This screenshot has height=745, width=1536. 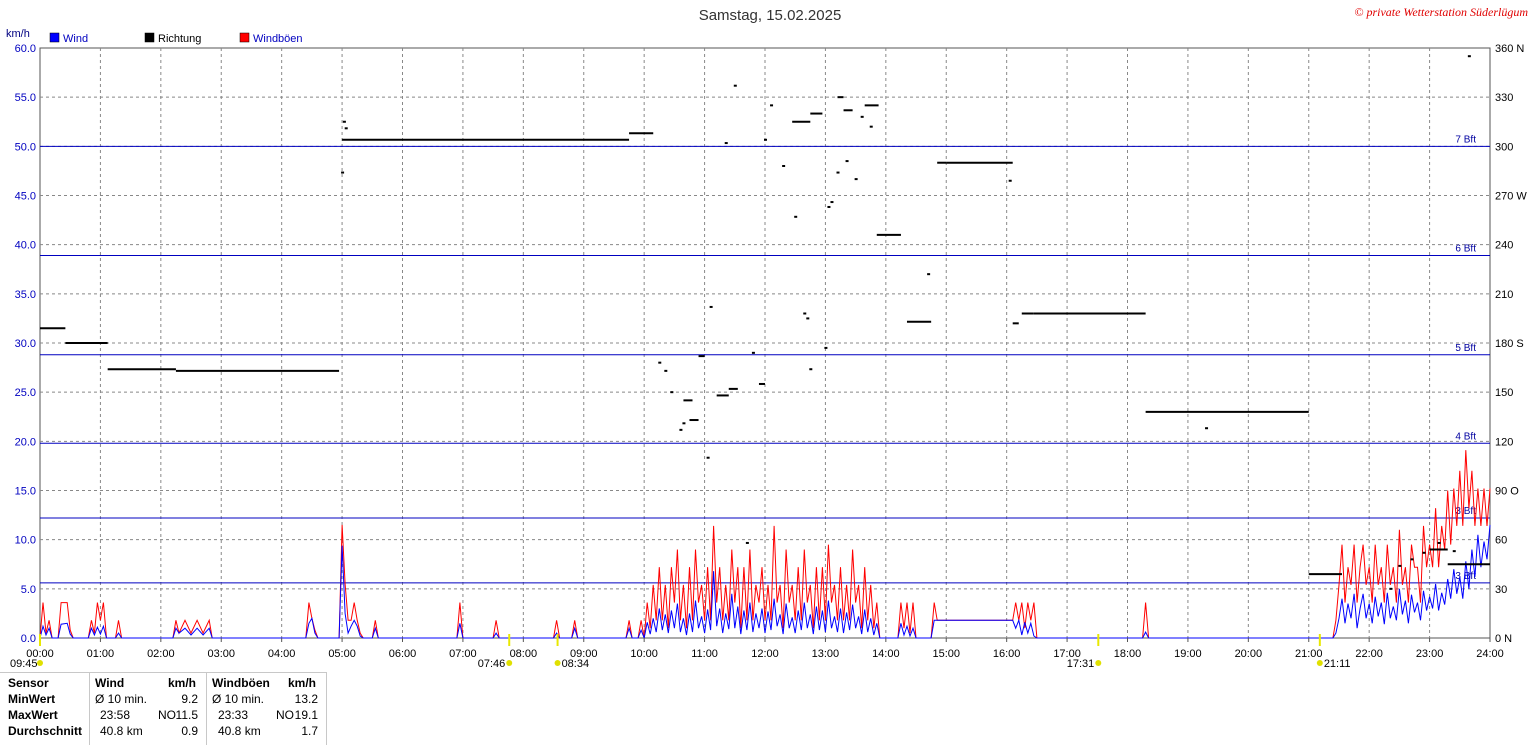 I want to click on stats-header-row: Sensor Wind km/h Windböen km/h, so click(x=163, y=683).